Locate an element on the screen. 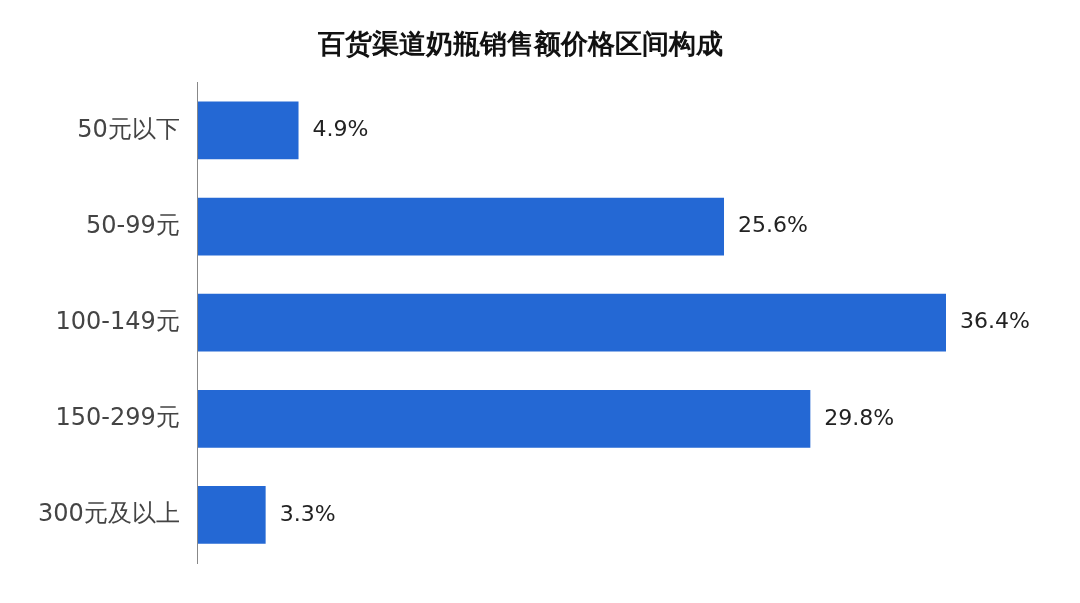 The width and height of the screenshot is (1080, 603). y-tick-label: 50-99元 is located at coordinates (133, 224).